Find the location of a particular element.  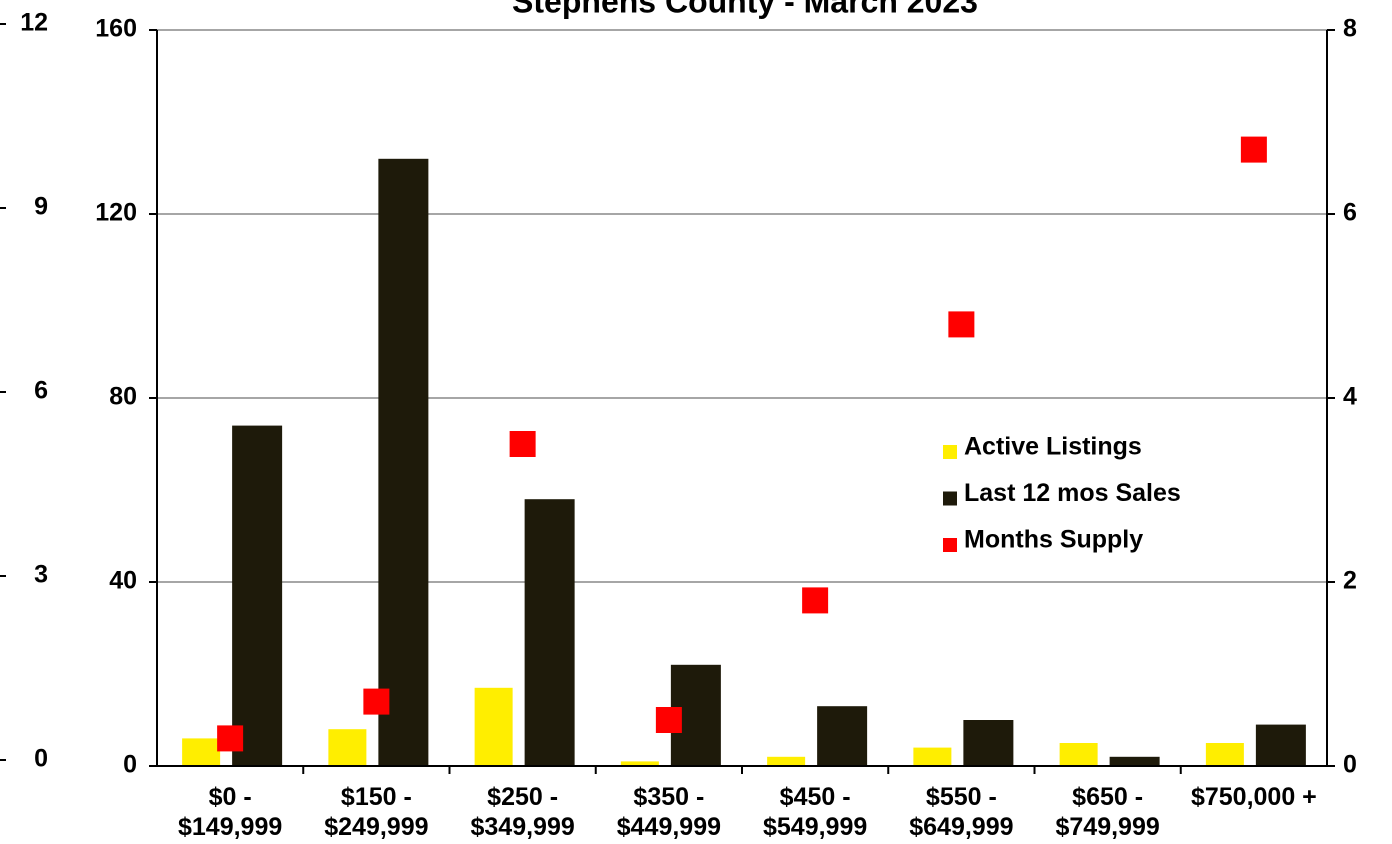

y3-tick-label: 6 is located at coordinates (41, 391).